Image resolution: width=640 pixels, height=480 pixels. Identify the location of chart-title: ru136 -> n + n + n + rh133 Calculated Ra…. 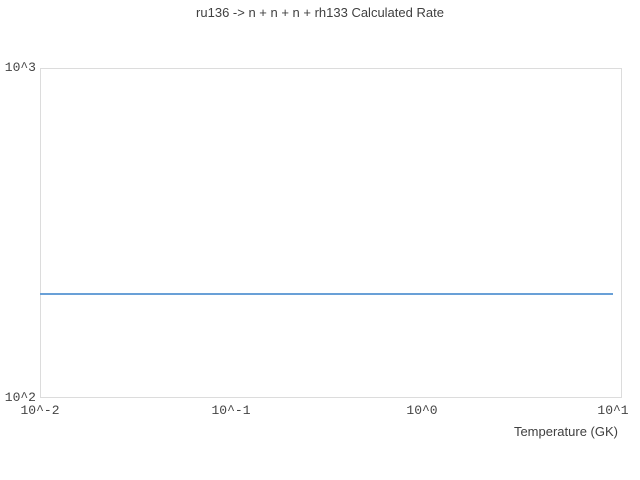
(320, 12).